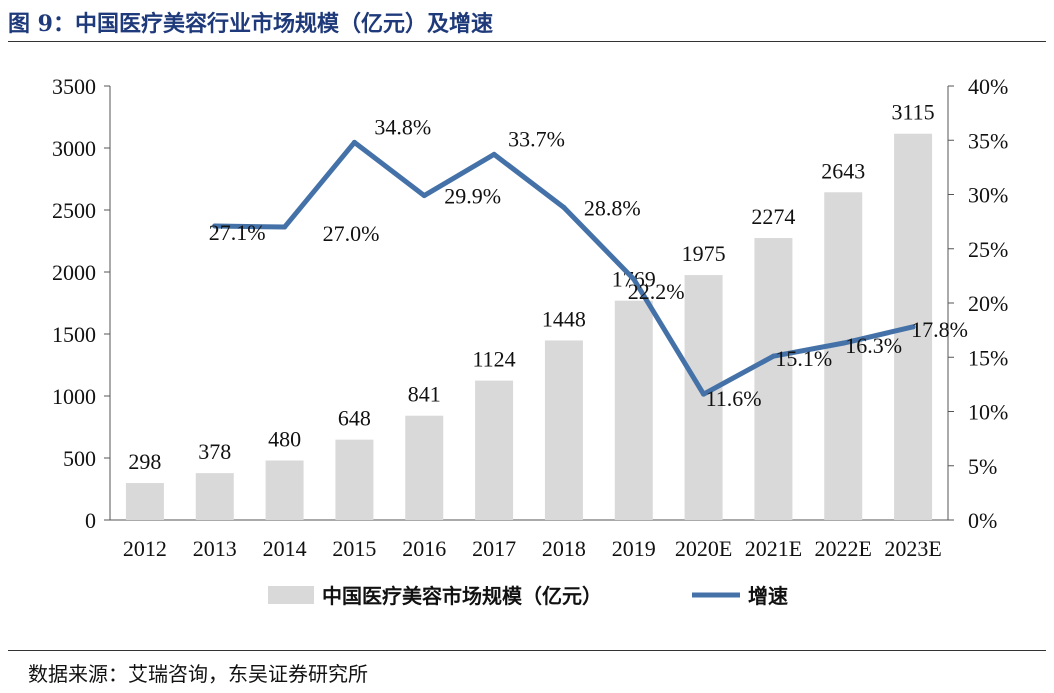 The image size is (1054, 693). Describe the element at coordinates (74, 272) in the screenshot. I see `y-left-tick-label: 2000` at that location.